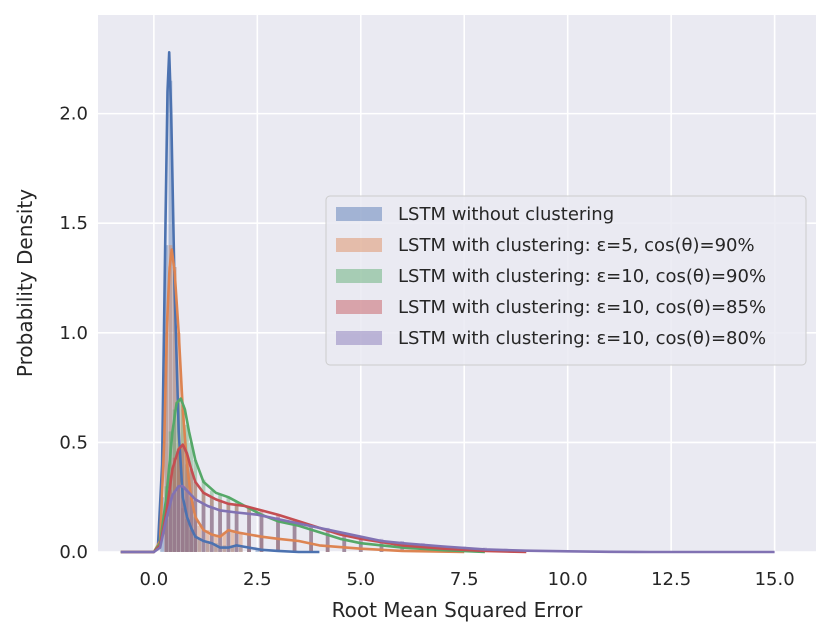 Image resolution: width=831 pixels, height=637 pixels. What do you see at coordinates (73, 442) in the screenshot?
I see `y-tick-label: 0.5` at bounding box center [73, 442].